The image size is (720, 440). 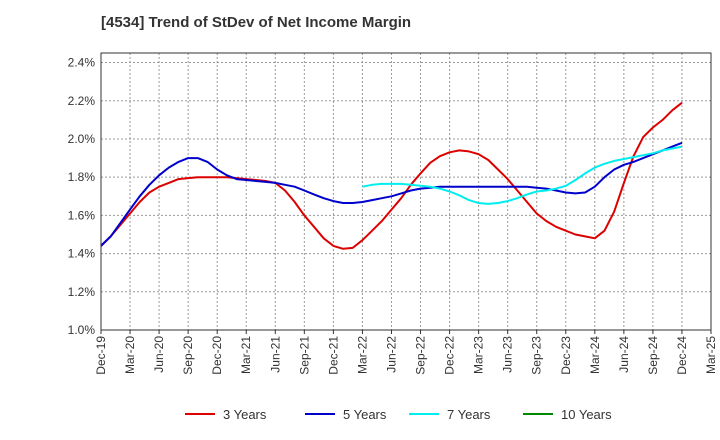 I want to click on x-tick-label: Jun-24, so click(x=624, y=354).